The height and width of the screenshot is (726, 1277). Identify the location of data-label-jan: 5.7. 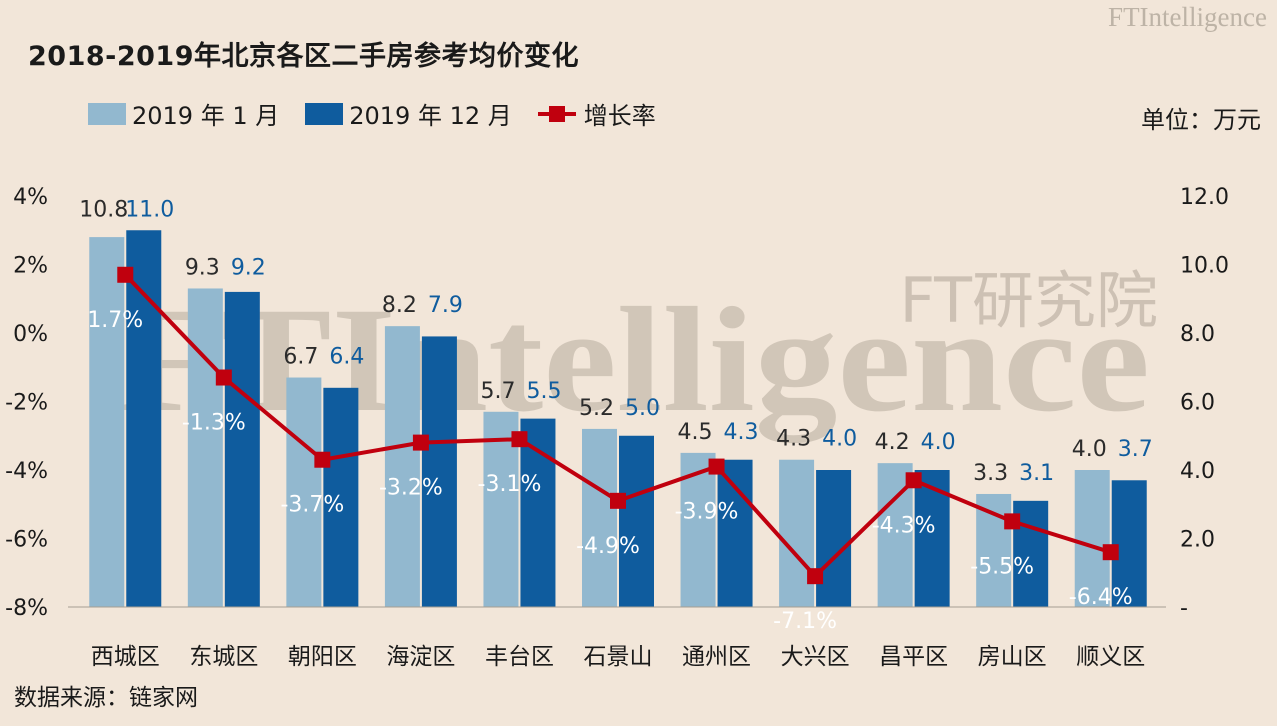
(497, 391).